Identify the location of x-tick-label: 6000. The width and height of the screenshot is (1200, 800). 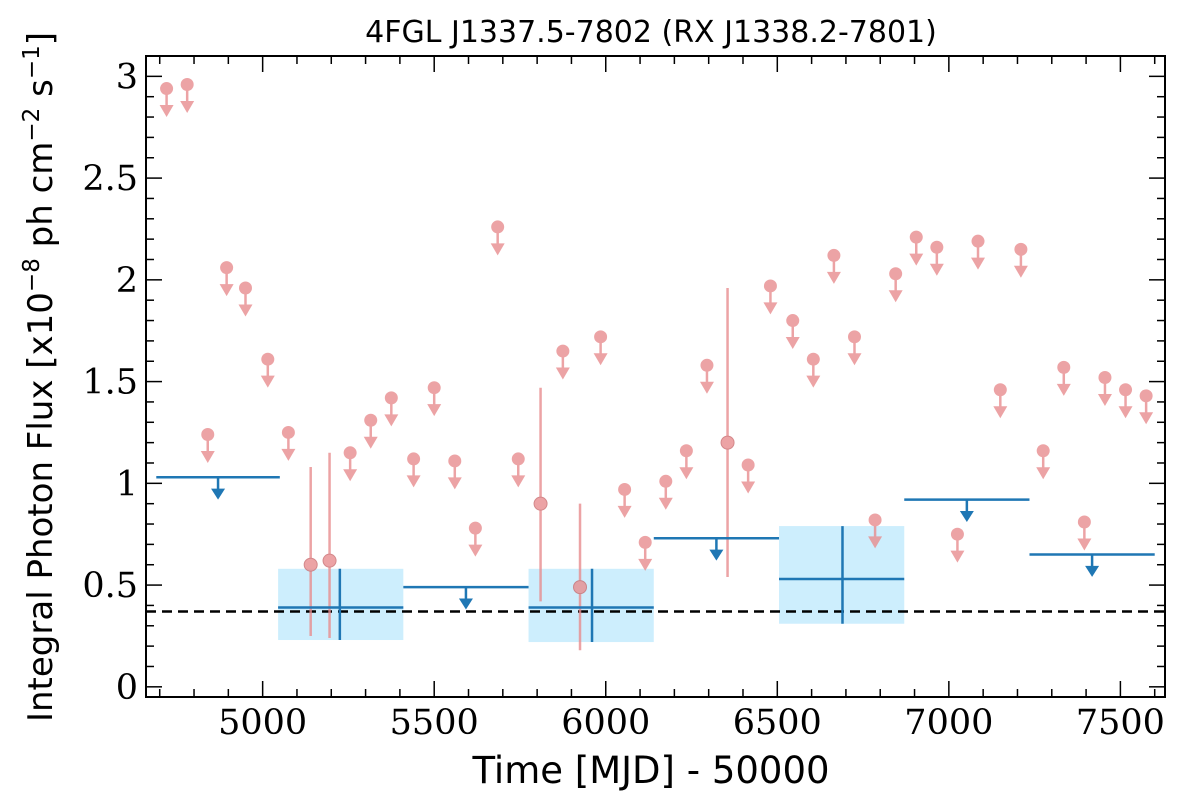
(605, 723).